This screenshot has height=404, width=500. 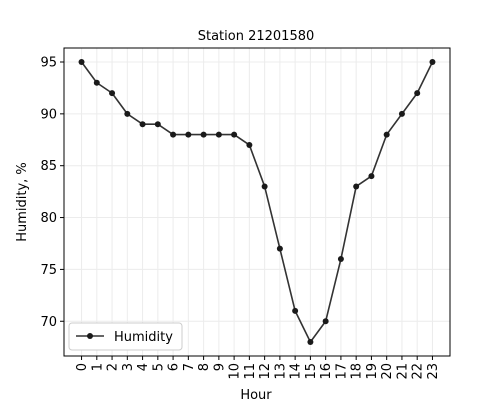 What do you see at coordinates (280, 371) in the screenshot?
I see `x-tick-label: 13` at bounding box center [280, 371].